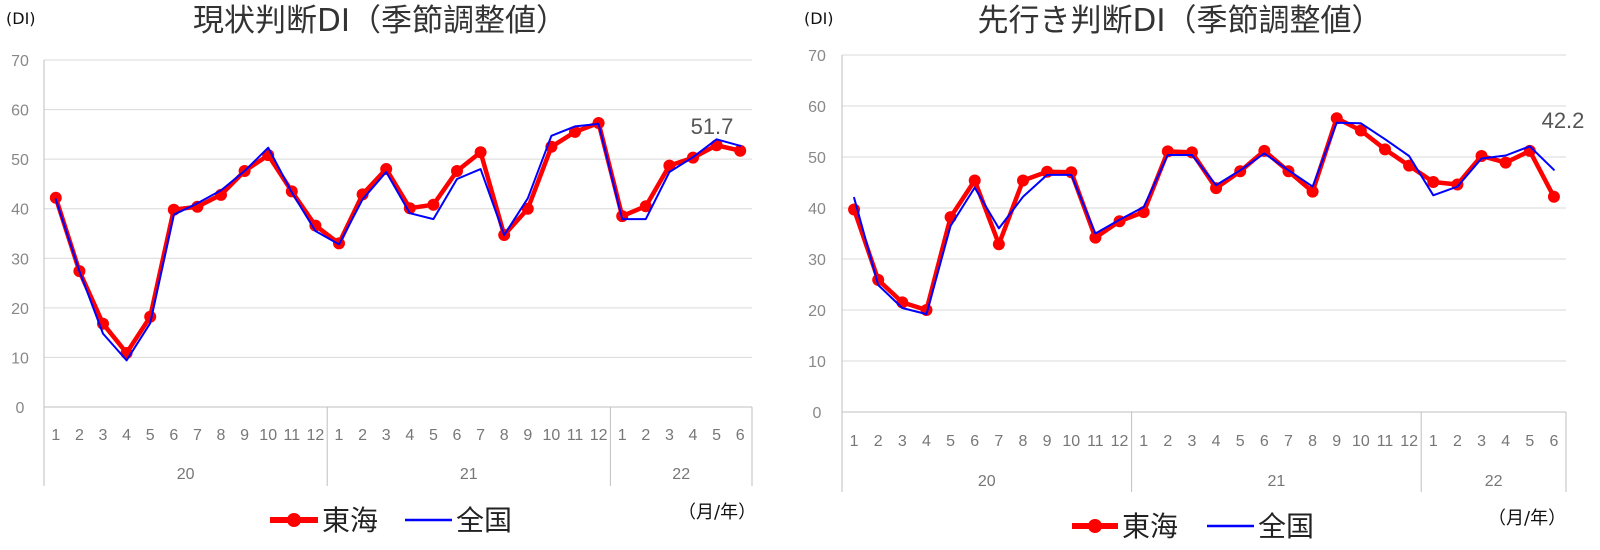 The height and width of the screenshot is (550, 1600). Describe the element at coordinates (21, 18) in the screenshot. I see `y-axis-unit: (DI)` at that location.